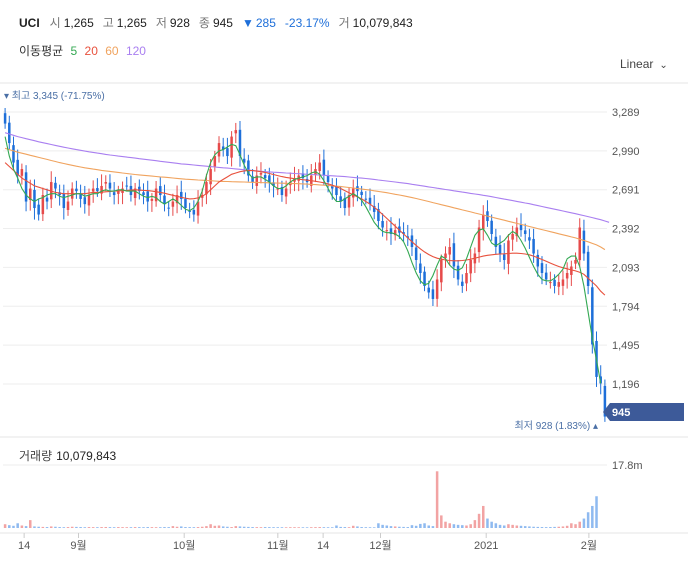 The height and width of the screenshot is (562, 688). What do you see at coordinates (41, 51) in the screenshot?
I see `moving-average-label: 이동평균` at bounding box center [41, 51].